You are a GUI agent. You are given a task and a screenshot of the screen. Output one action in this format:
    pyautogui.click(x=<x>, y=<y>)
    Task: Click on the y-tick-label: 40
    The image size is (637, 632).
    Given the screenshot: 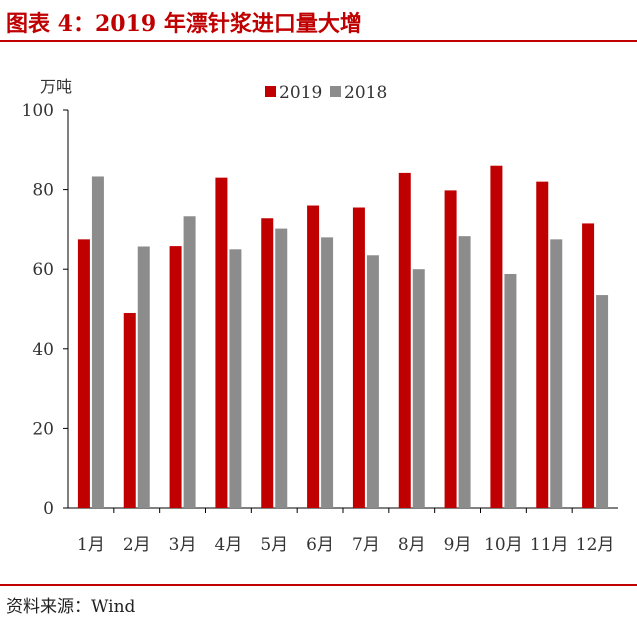 What is the action you would take?
    pyautogui.click(x=43, y=350)
    